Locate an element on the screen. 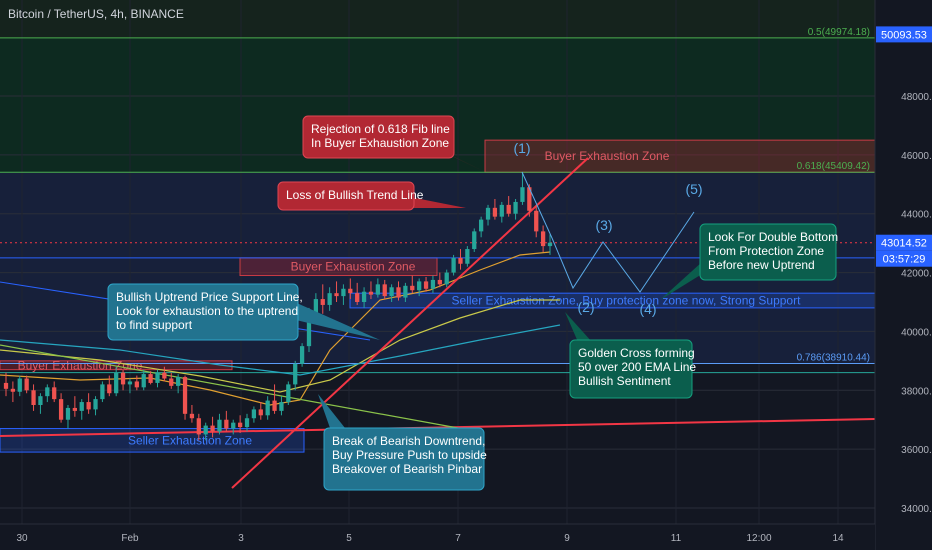 Image resolution: width=932 pixels, height=550 pixels. price-badge-label: 50093.53 is located at coordinates (904, 35).